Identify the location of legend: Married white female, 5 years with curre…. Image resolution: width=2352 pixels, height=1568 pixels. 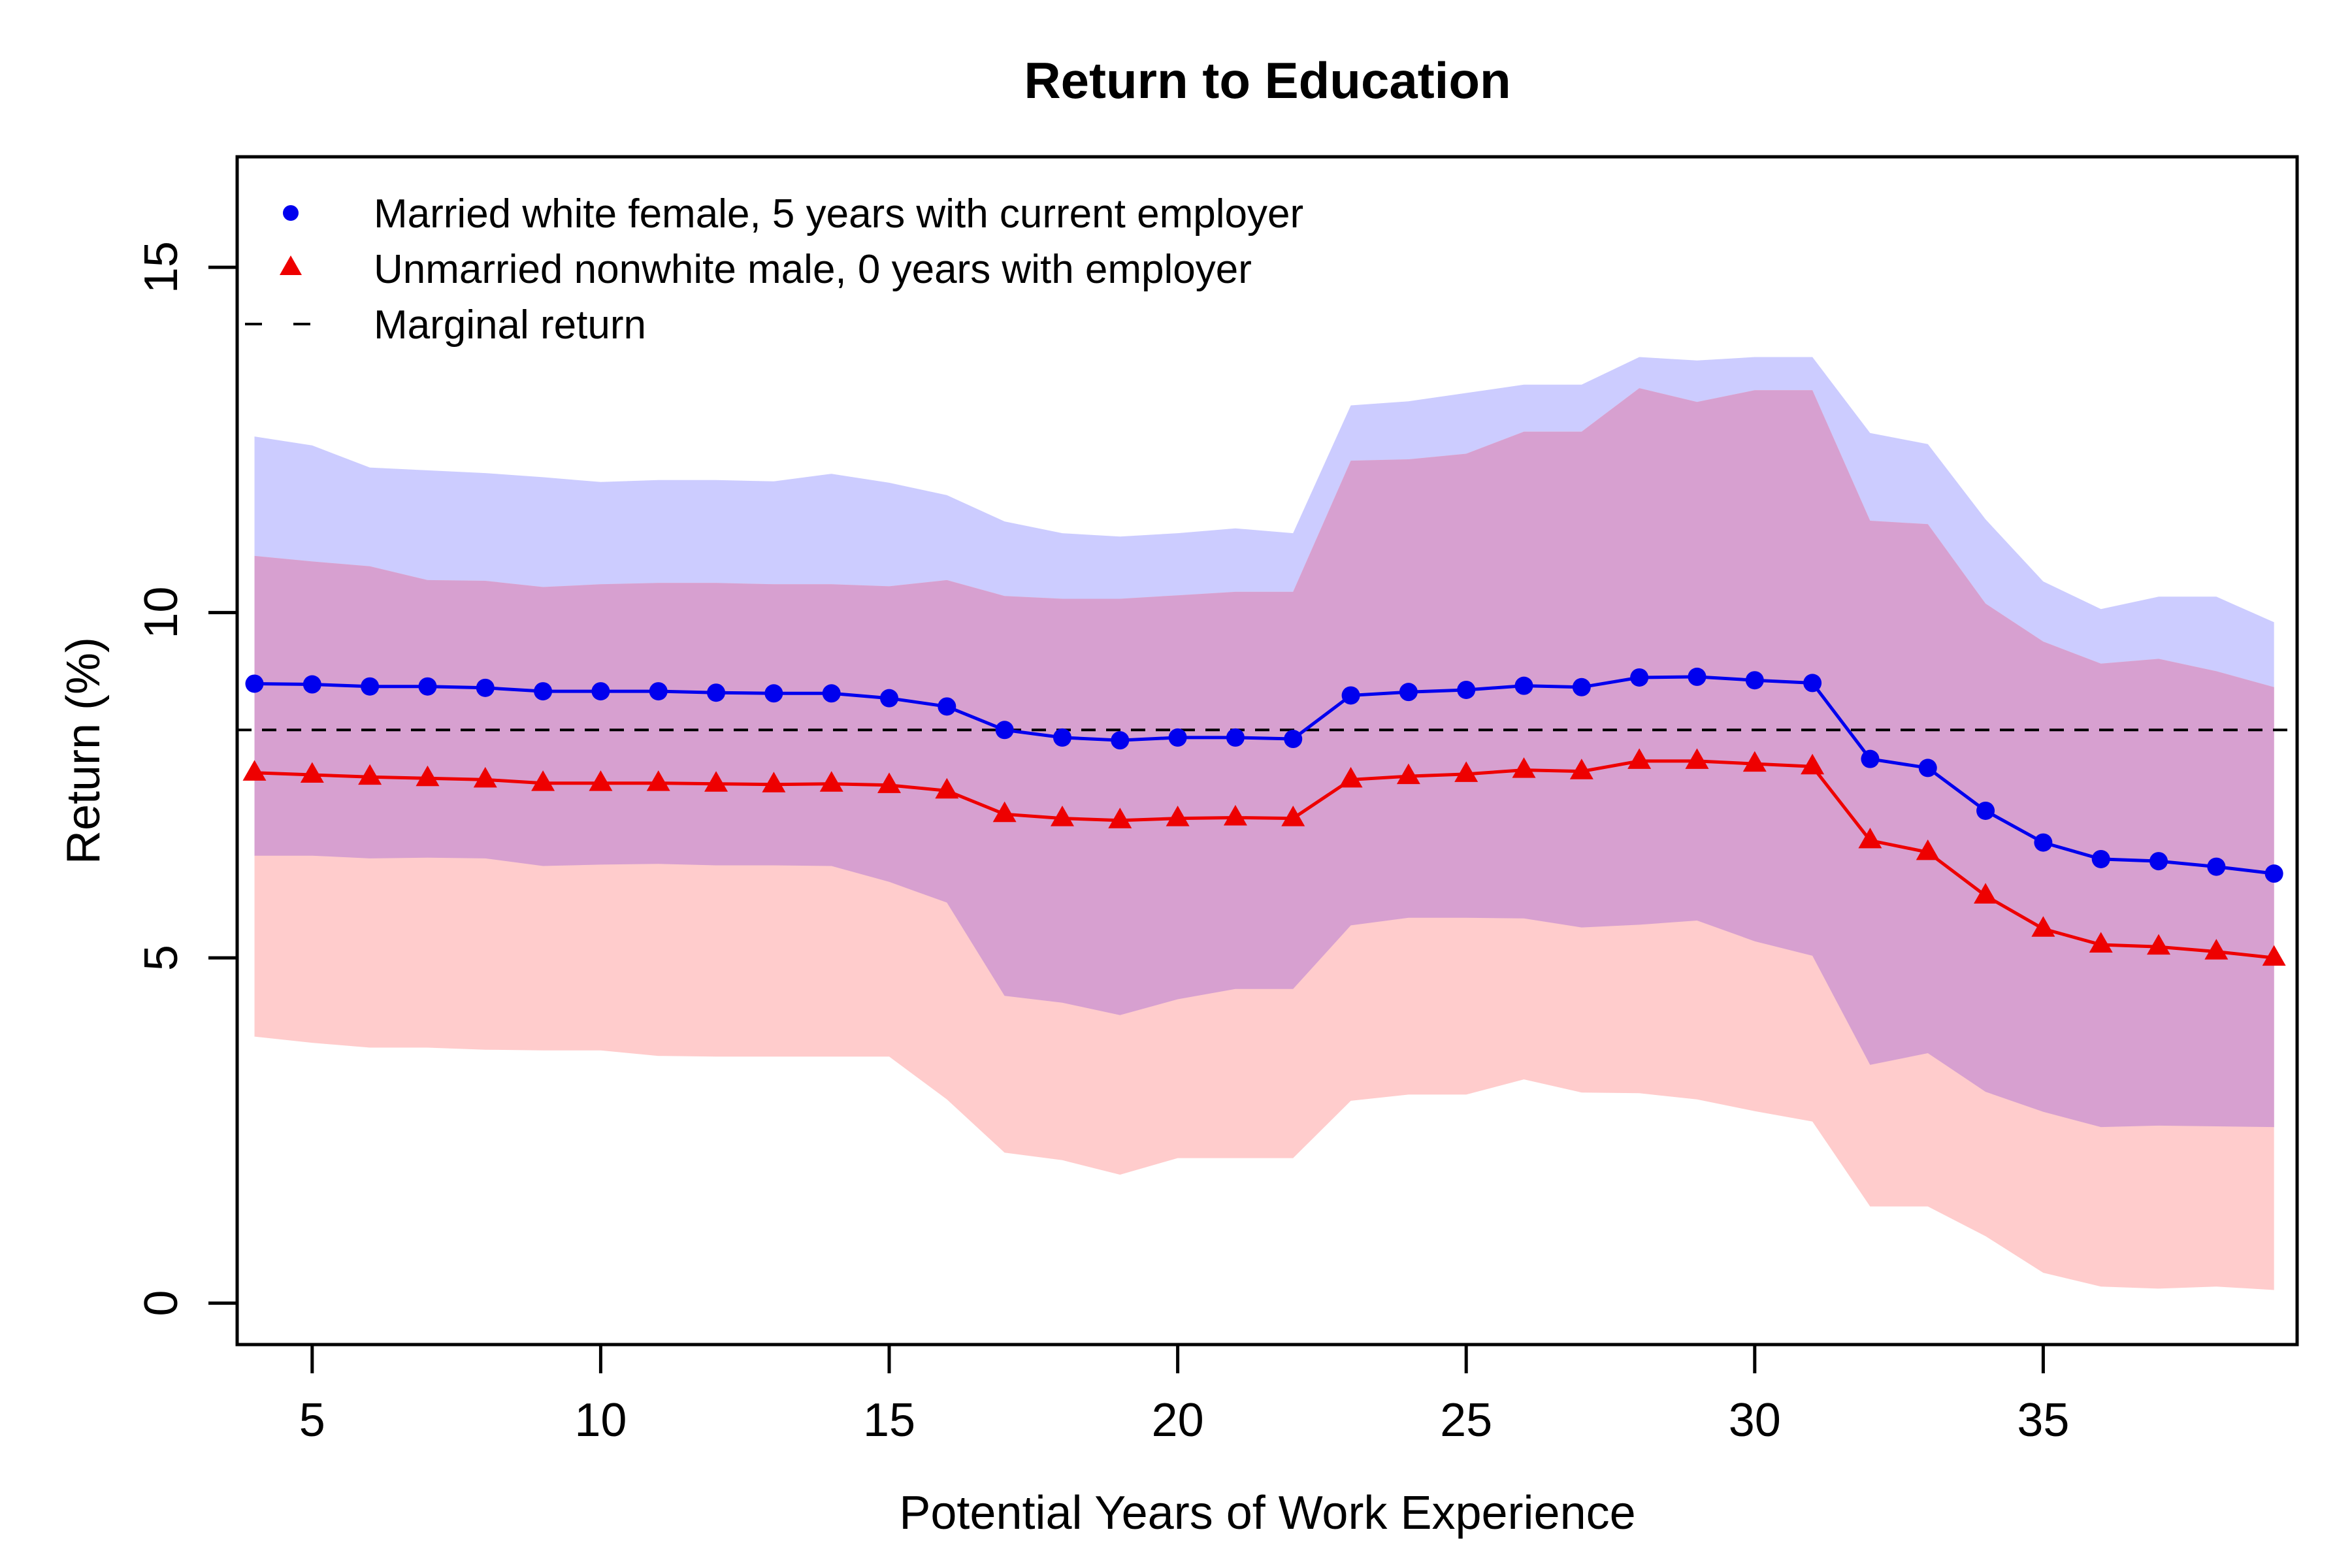
(774, 269).